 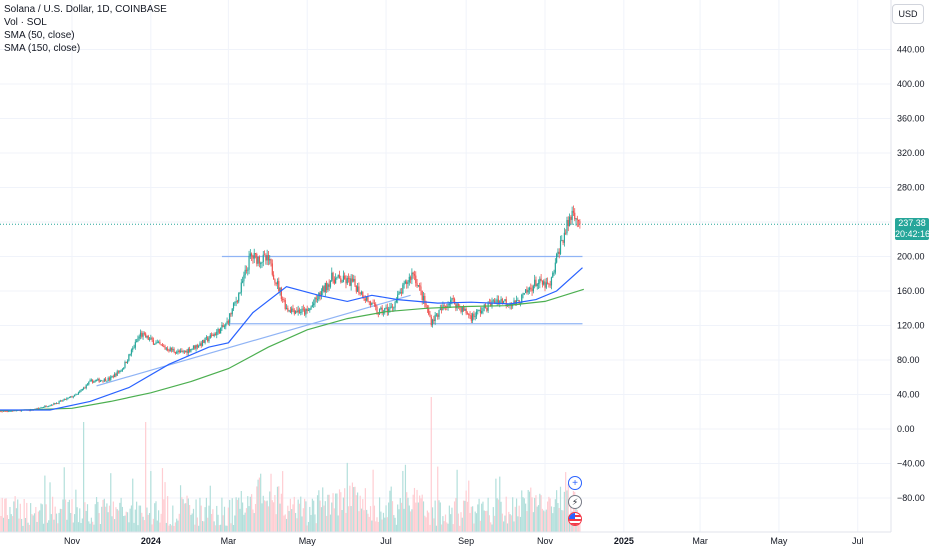 What do you see at coordinates (908, 14) in the screenshot?
I see `currency-button: USD` at bounding box center [908, 14].